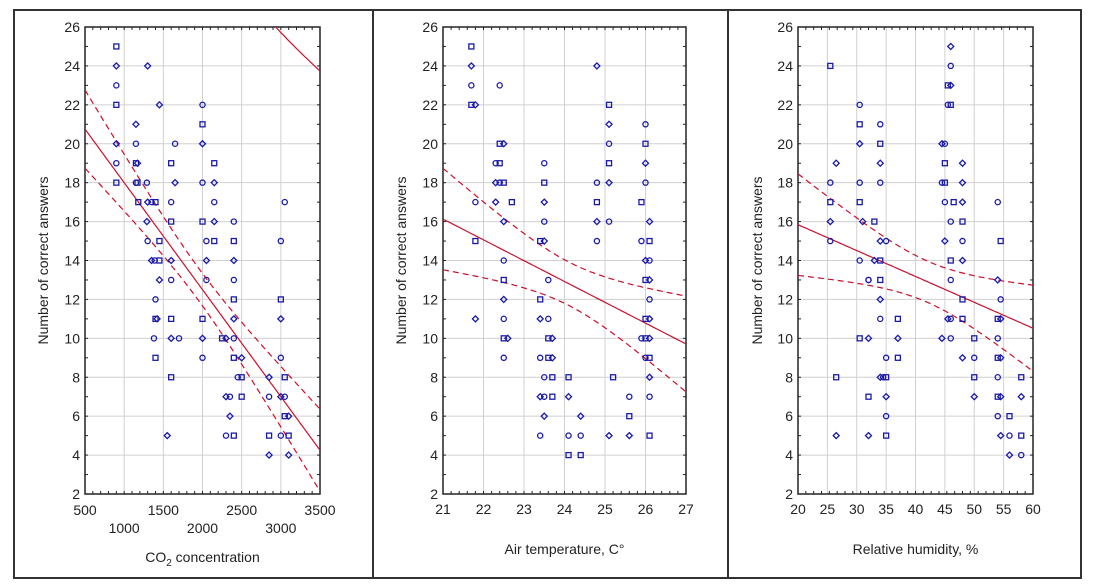 This screenshot has height=586, width=1095. I want to click on x-tick-label: 35, so click(886, 509).